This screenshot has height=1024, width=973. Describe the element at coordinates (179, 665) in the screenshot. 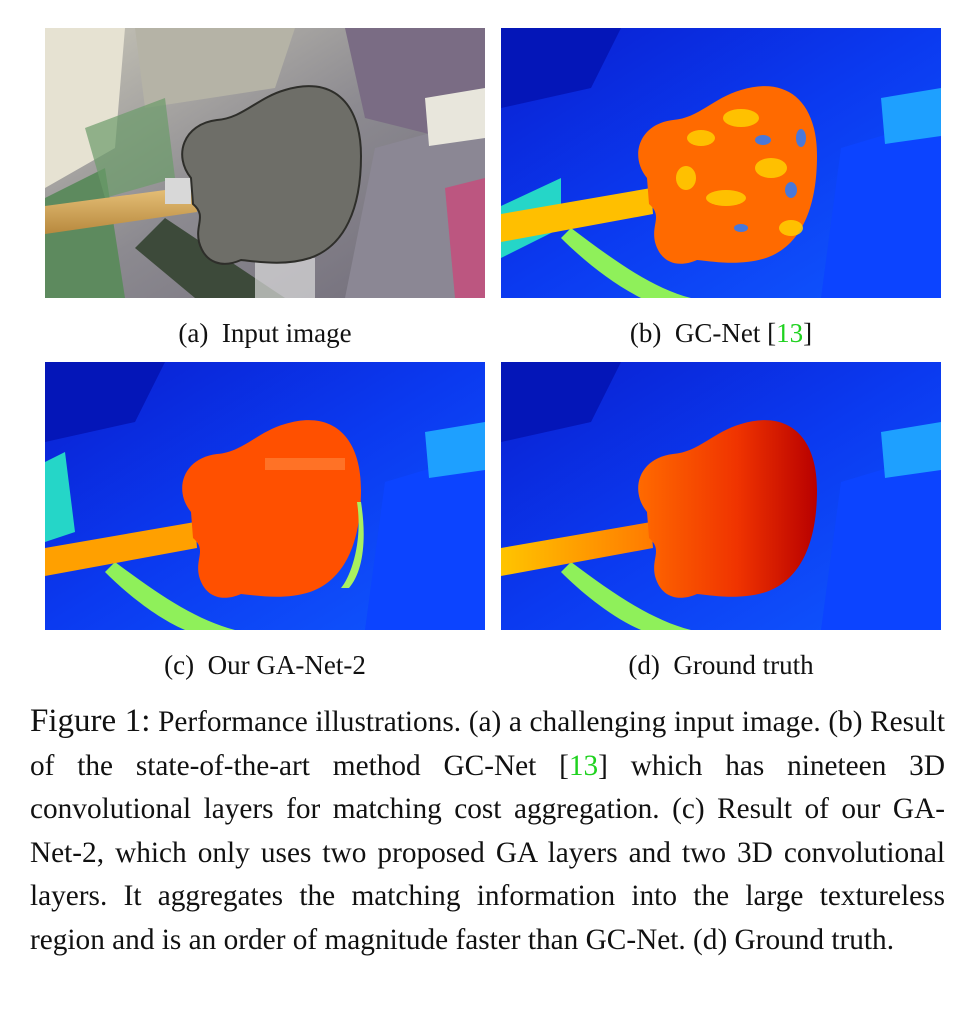

I see `subcaption-c-tag: (c)` at that location.